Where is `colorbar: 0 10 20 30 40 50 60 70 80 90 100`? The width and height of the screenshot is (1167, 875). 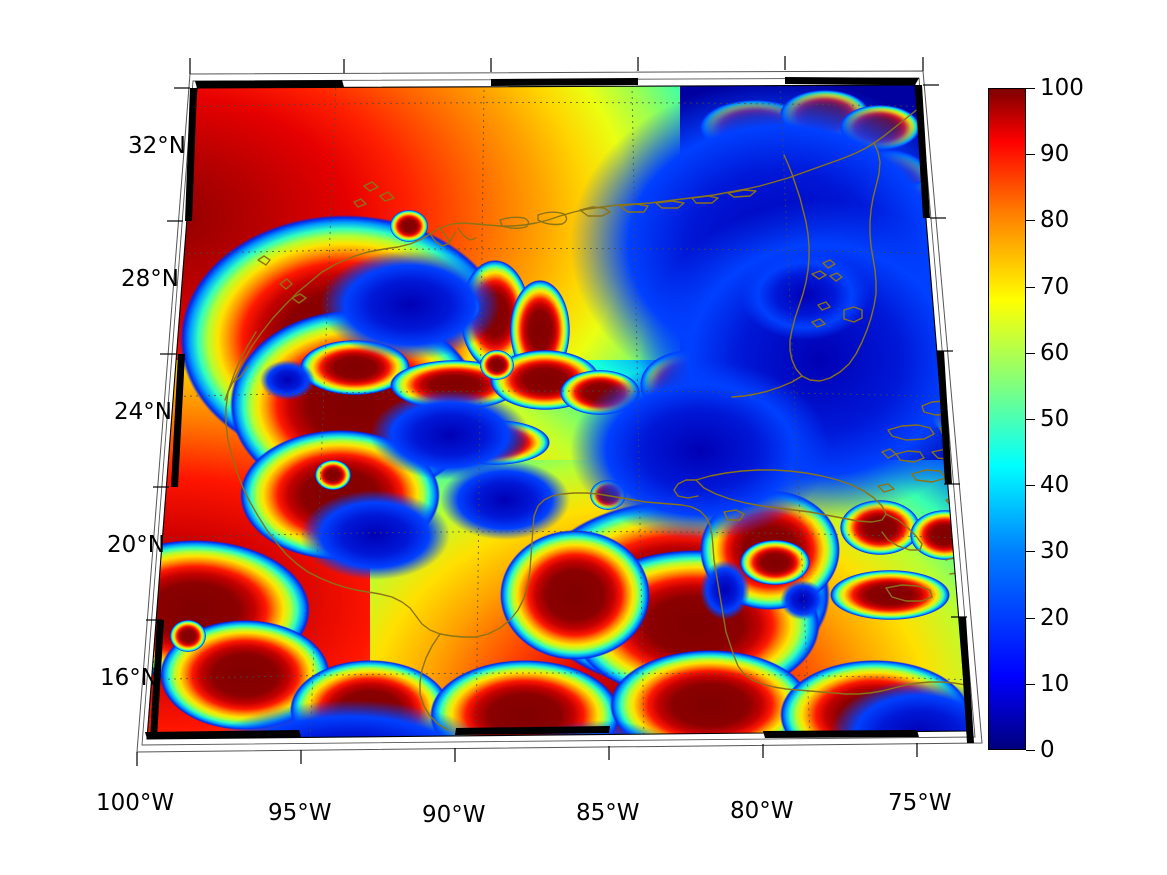 colorbar: 0 10 20 30 40 50 60 70 80 90 100 is located at coordinates (1036, 419).